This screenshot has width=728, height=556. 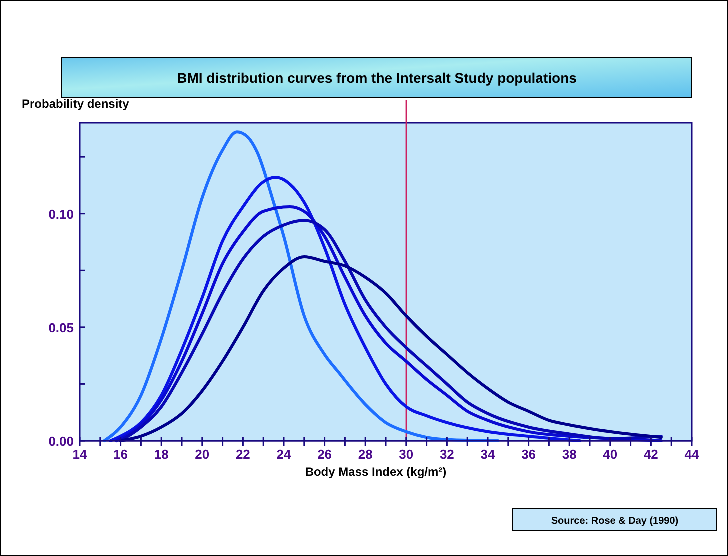 I want to click on x-tick-label: 16, so click(x=121, y=454).